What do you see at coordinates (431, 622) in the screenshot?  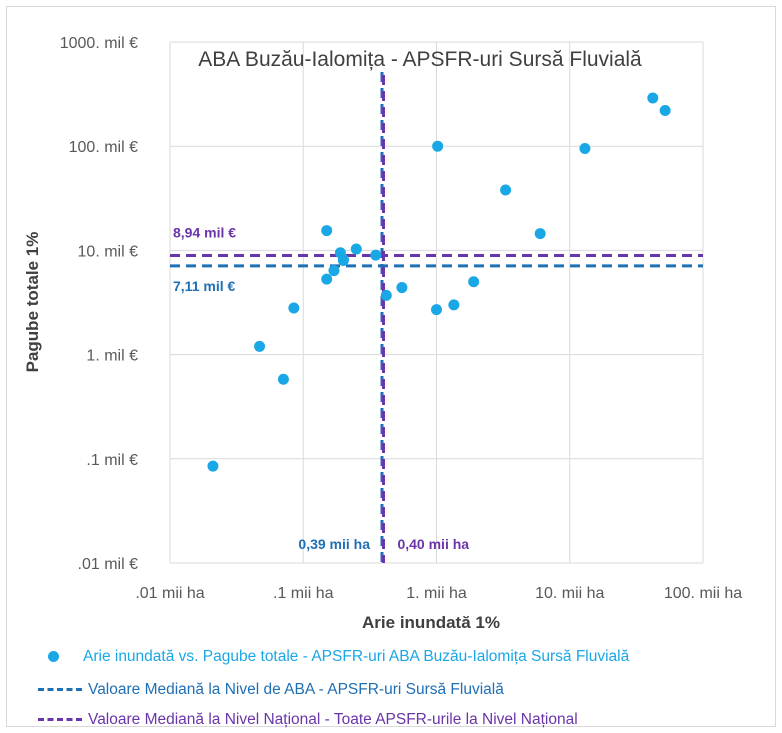 I see `x-axis-label: Arie inundată 1%` at bounding box center [431, 622].